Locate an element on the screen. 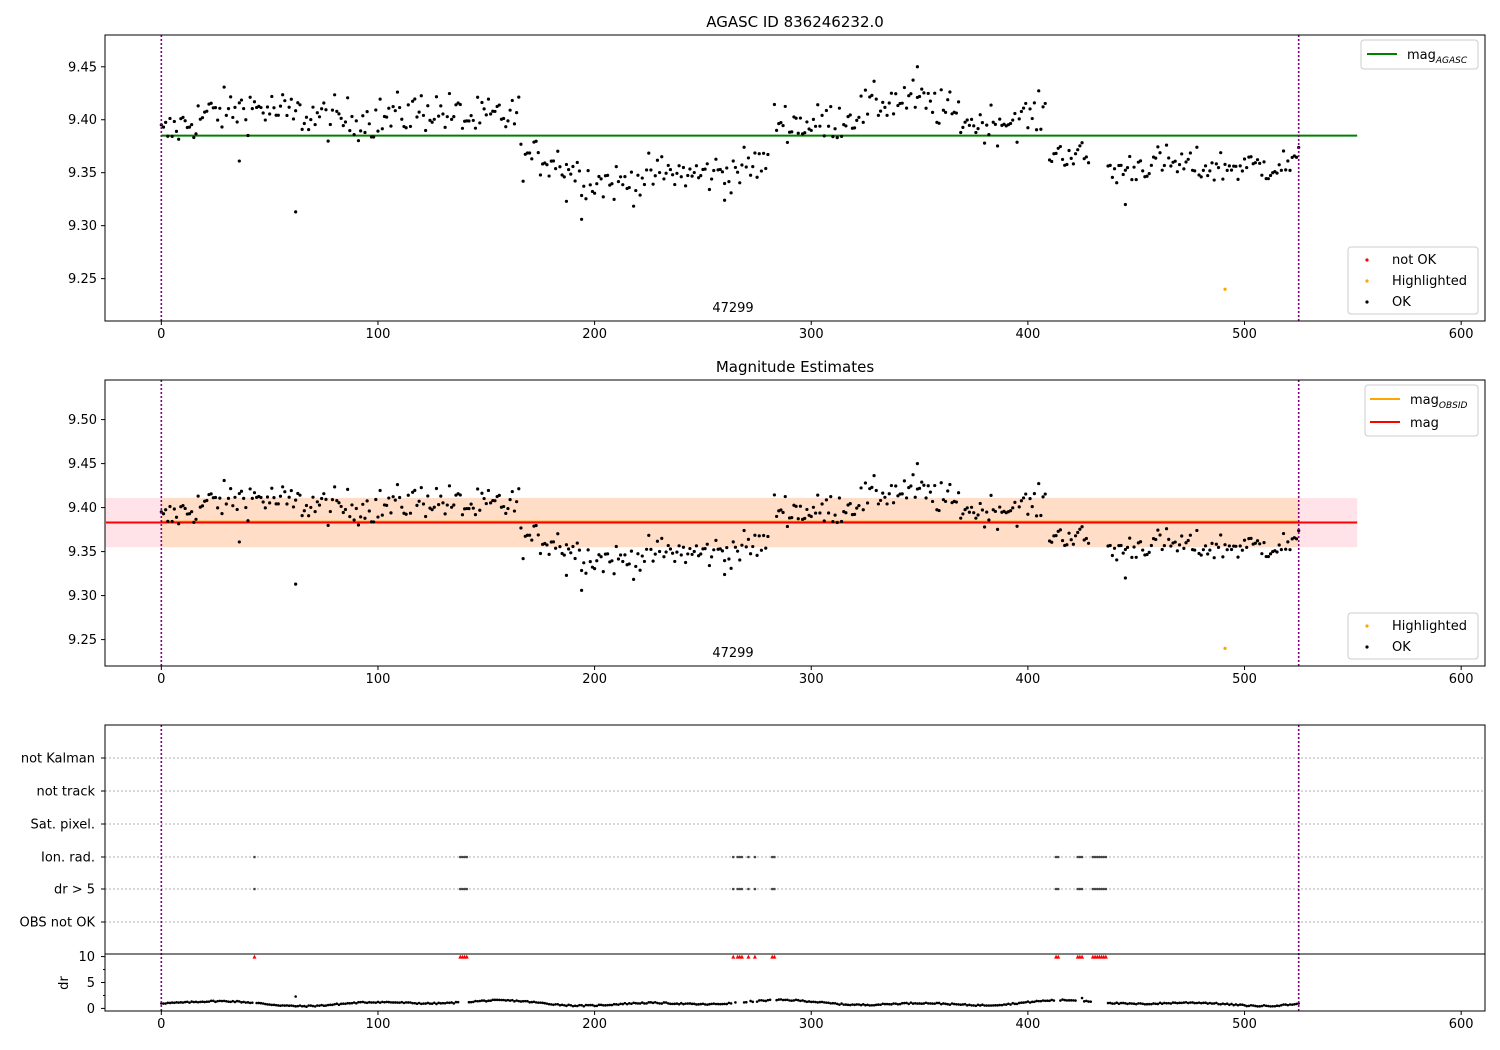 This screenshot has height=1050, width=1500. x-tick-label: 500 is located at coordinates (1244, 1024).